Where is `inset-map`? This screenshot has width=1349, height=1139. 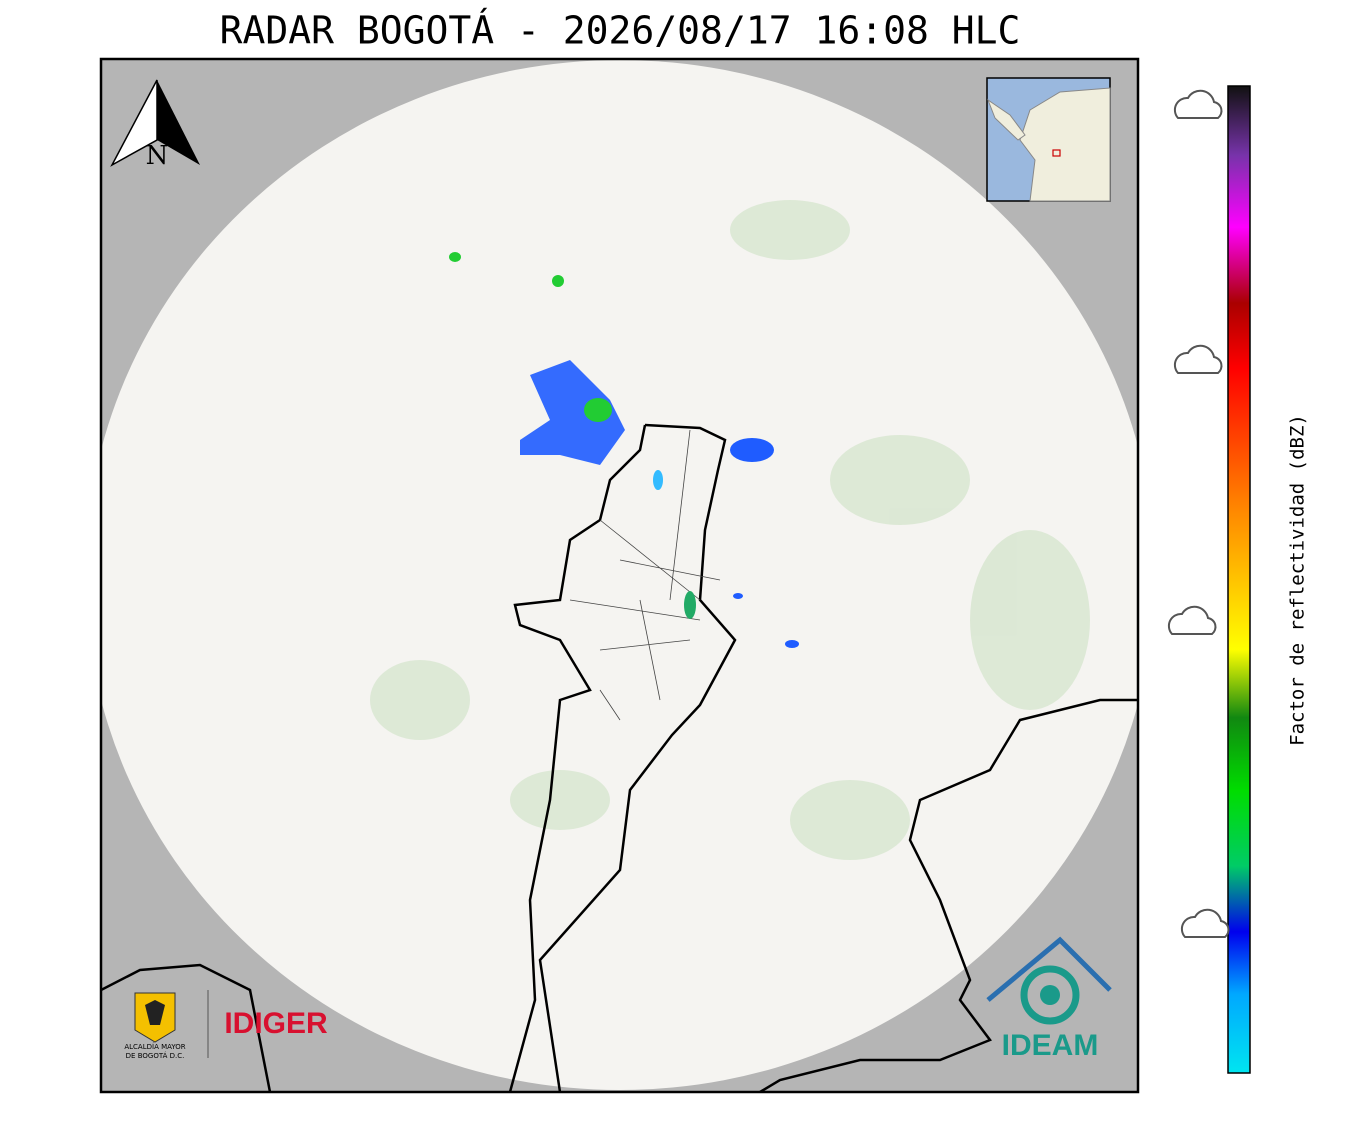
inset-map is located at coordinates (1048, 139).